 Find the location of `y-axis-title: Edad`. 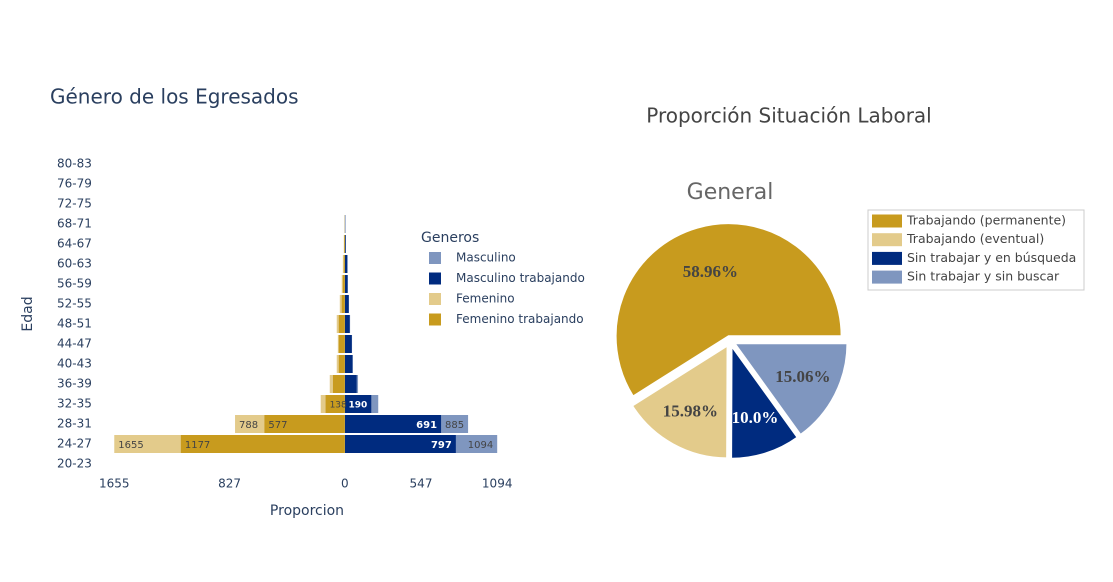

y-axis-title: Edad is located at coordinates (28, 313).